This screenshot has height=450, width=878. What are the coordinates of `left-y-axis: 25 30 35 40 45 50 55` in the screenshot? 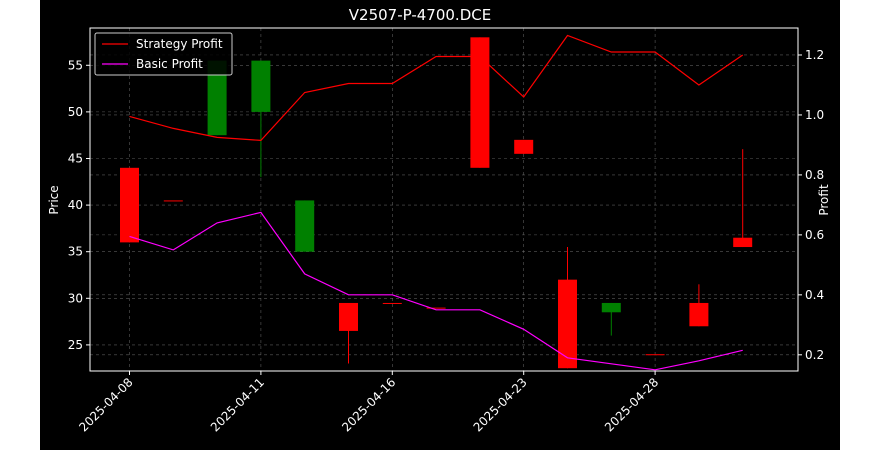 It's located at (79, 205).